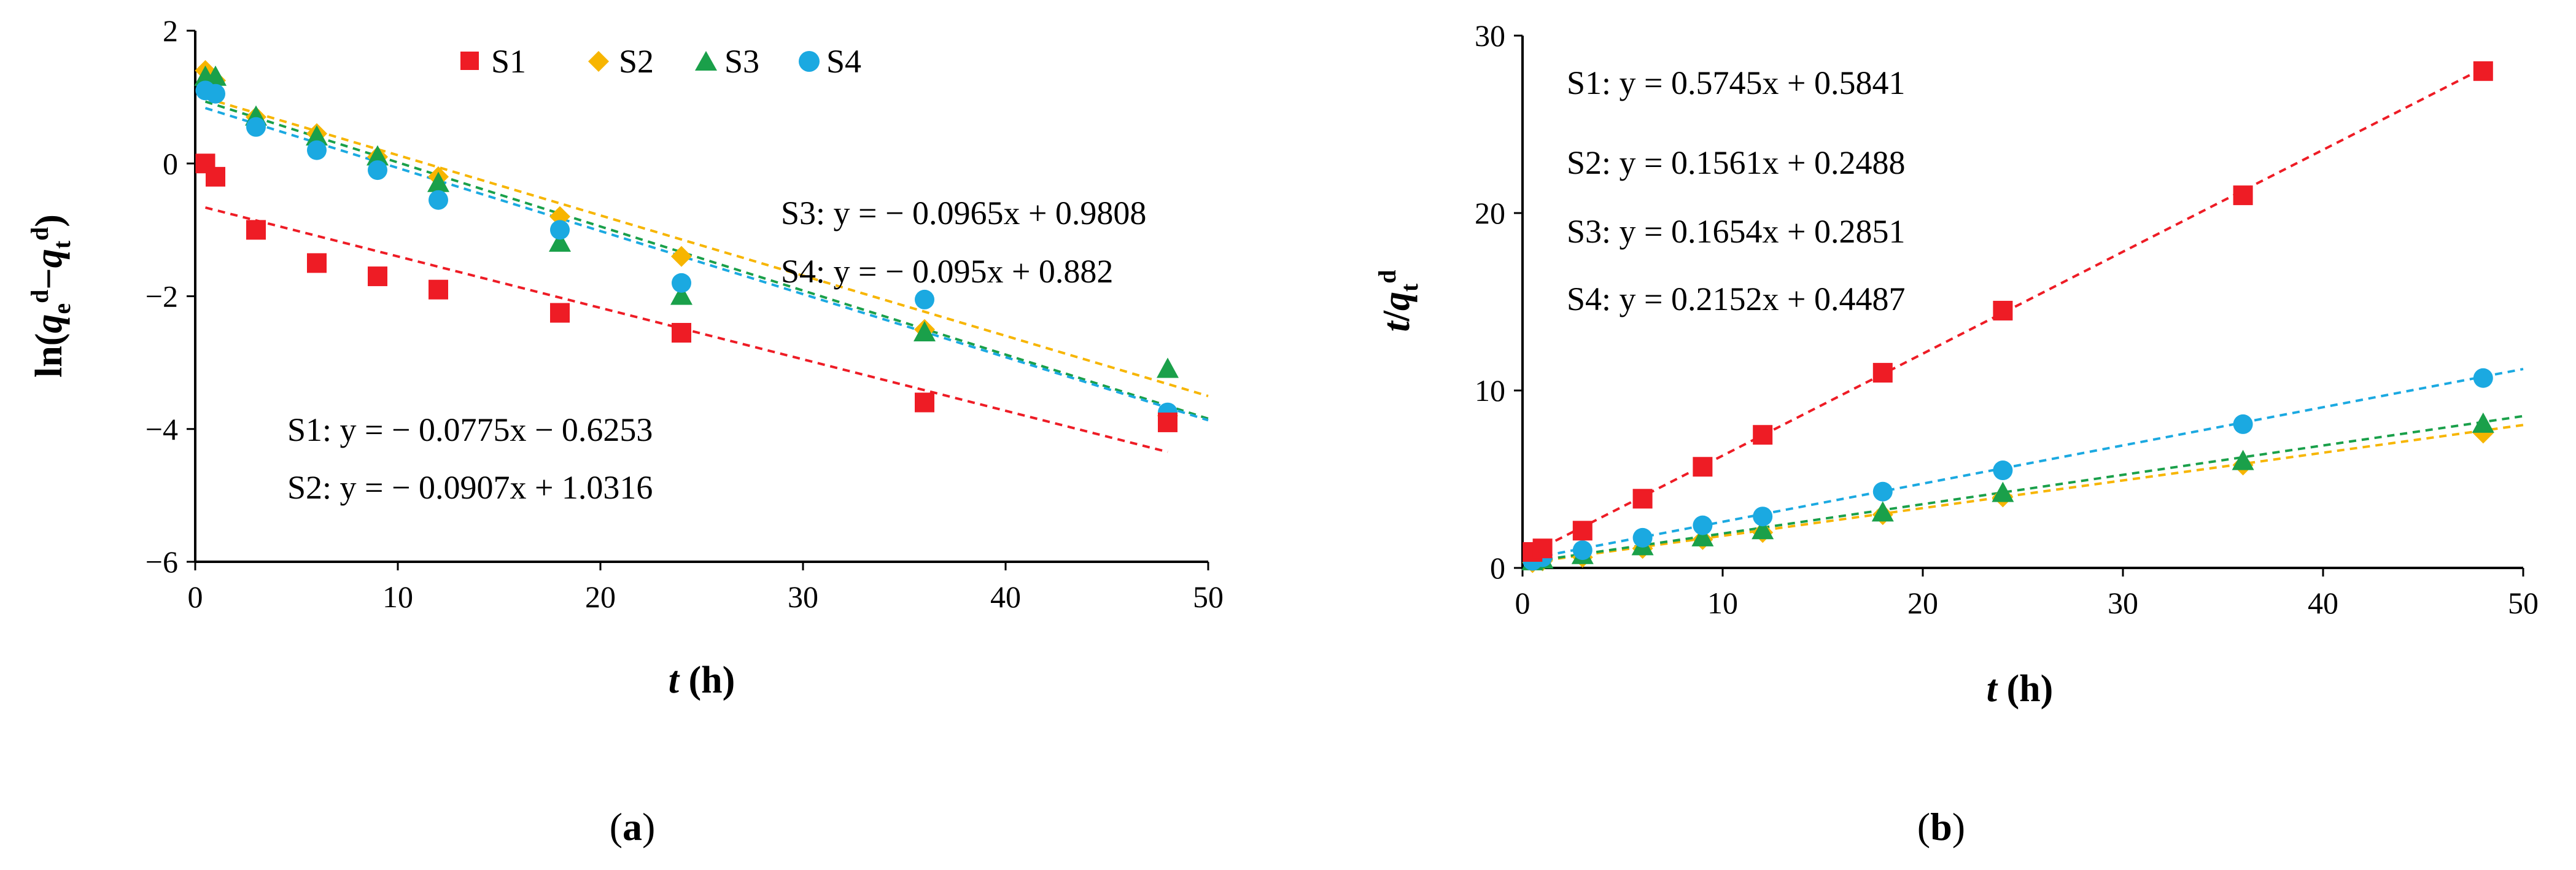 The height and width of the screenshot is (870, 2576). Describe the element at coordinates (170, 31) in the screenshot. I see `panel-a-y-tick-label: 2` at that location.